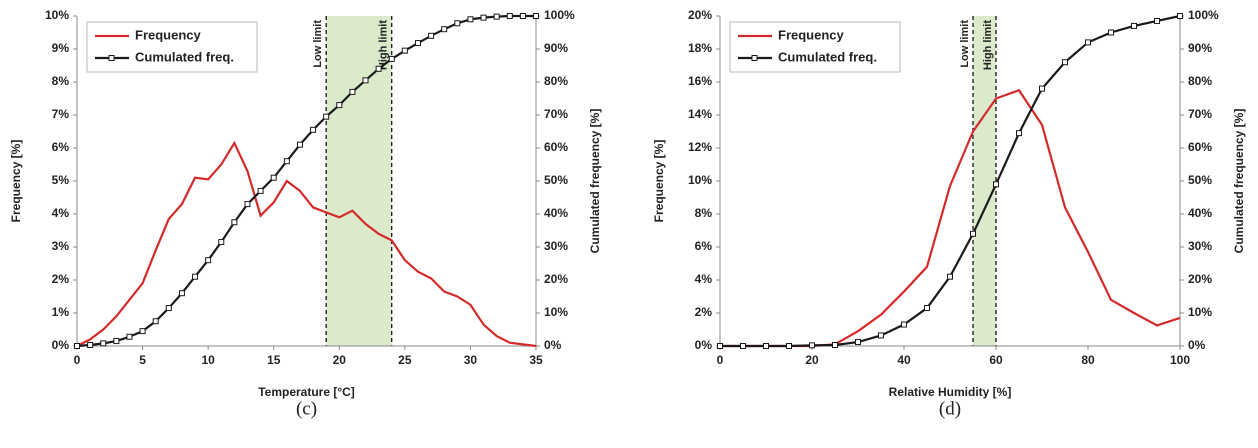  I want to click on caption: (c), so click(306, 408).